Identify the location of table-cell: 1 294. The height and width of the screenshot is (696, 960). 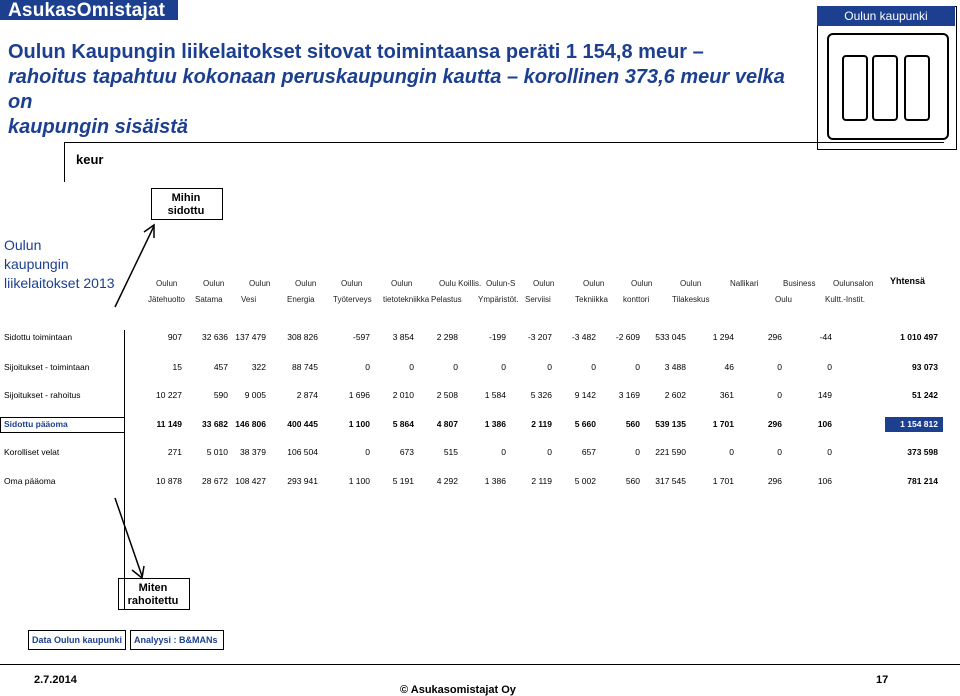
(723, 337).